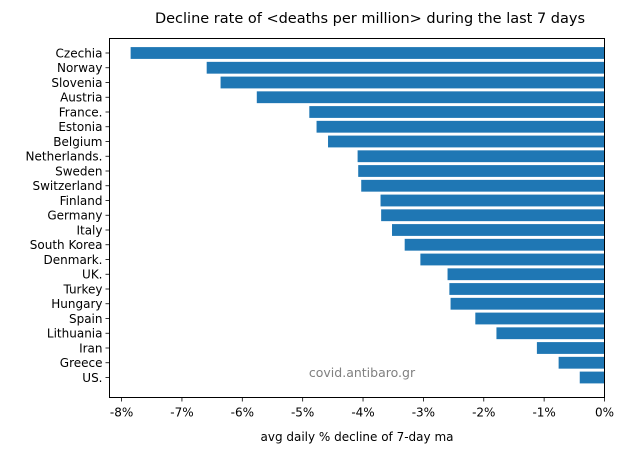 The width and height of the screenshot is (625, 453). What do you see at coordinates (242, 413) in the screenshot?
I see `x-tick-label: -6%` at bounding box center [242, 413].